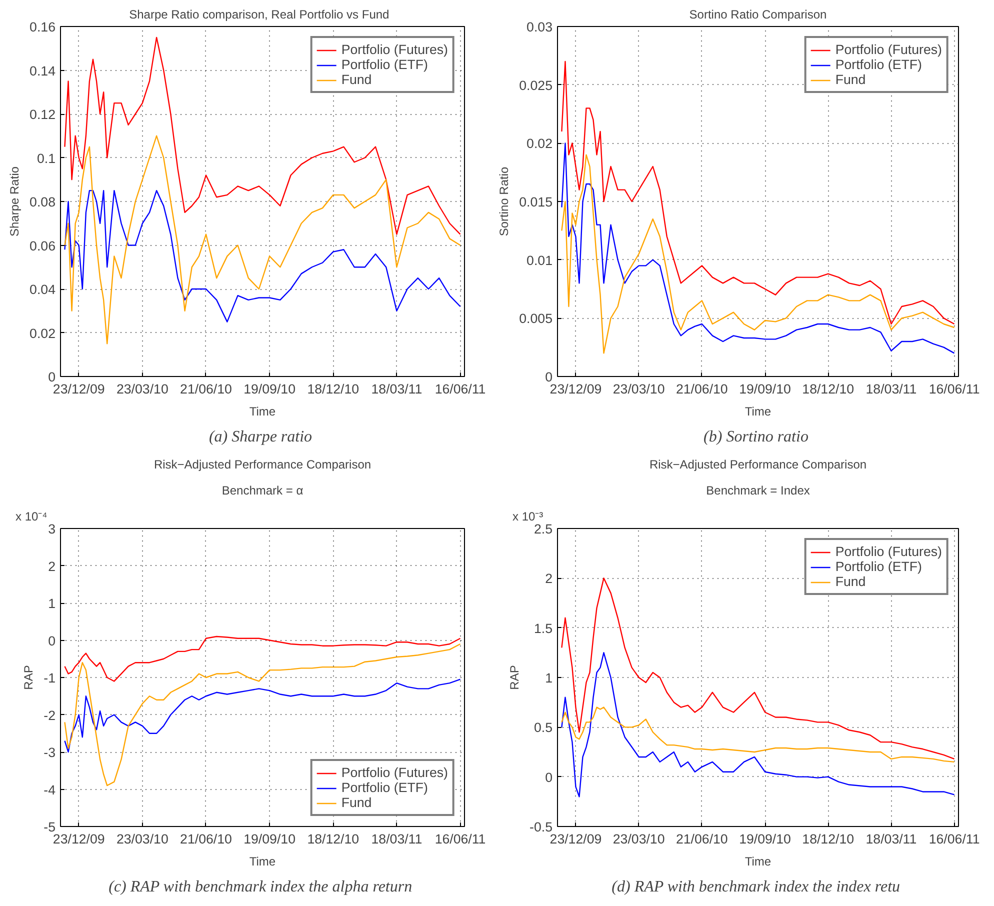 The image size is (994, 906). What do you see at coordinates (263, 491) in the screenshot?
I see `chart-subtitle: Benchmark = α` at bounding box center [263, 491].